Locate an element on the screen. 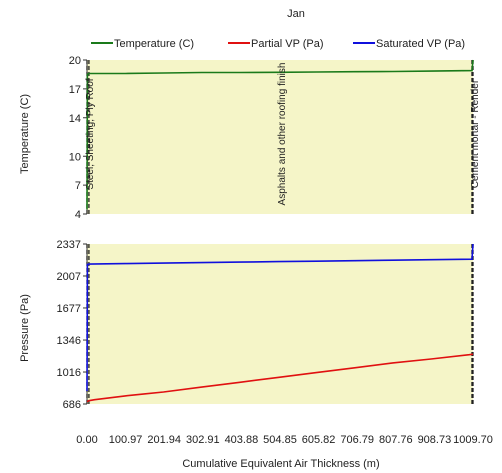 Image resolution: width=502 pixels, height=473 pixels. temperature-y-tick-label: 20 is located at coordinates (75, 61).